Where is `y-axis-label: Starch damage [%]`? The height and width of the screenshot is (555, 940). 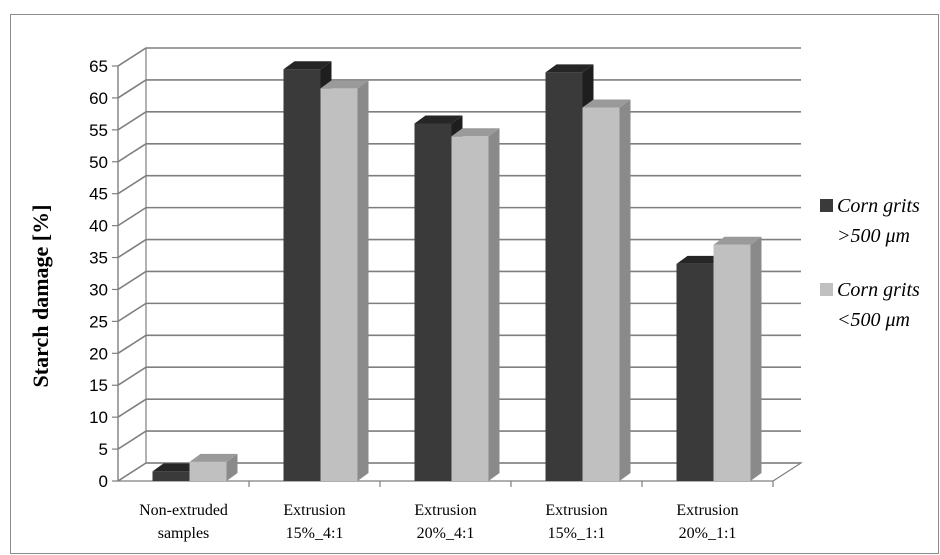
y-axis-label: Starch damage [%] is located at coordinates (40, 296).